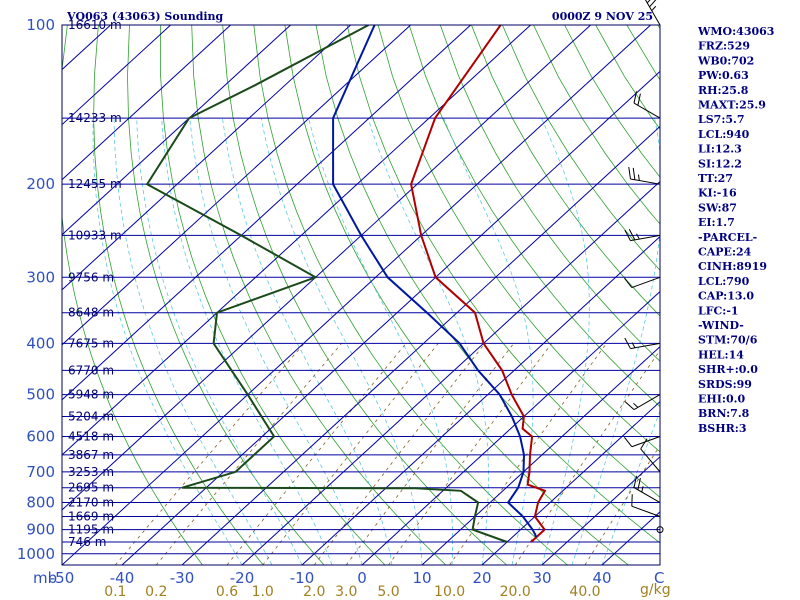 This screenshot has width=800, height=600. What do you see at coordinates (145, 16) in the screenshot?
I see `chart-title-left: VQ063 (43063) Sounding` at bounding box center [145, 16].